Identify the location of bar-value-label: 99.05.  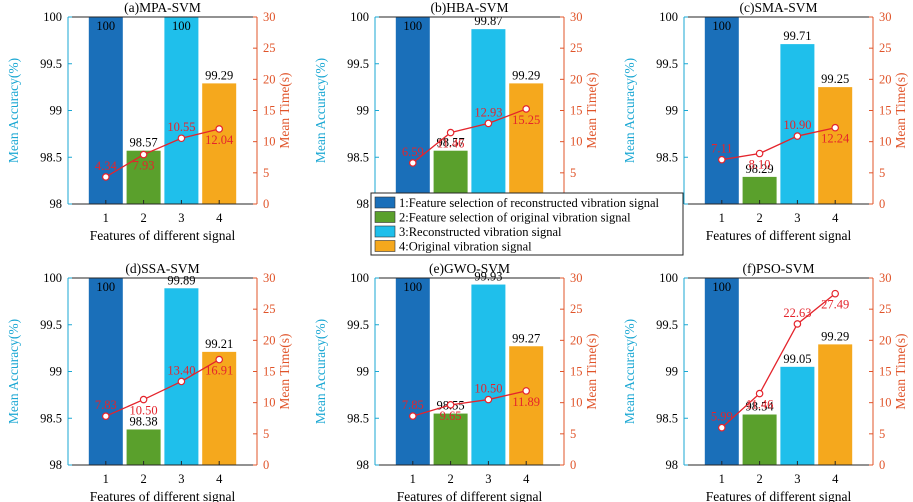
(797, 359).